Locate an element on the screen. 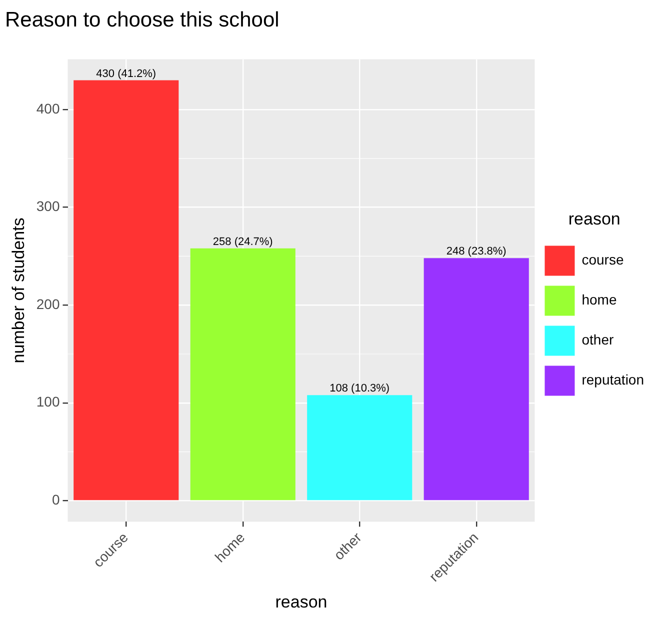 The image size is (664, 622). y-tick-label: 300 is located at coordinates (48, 206).